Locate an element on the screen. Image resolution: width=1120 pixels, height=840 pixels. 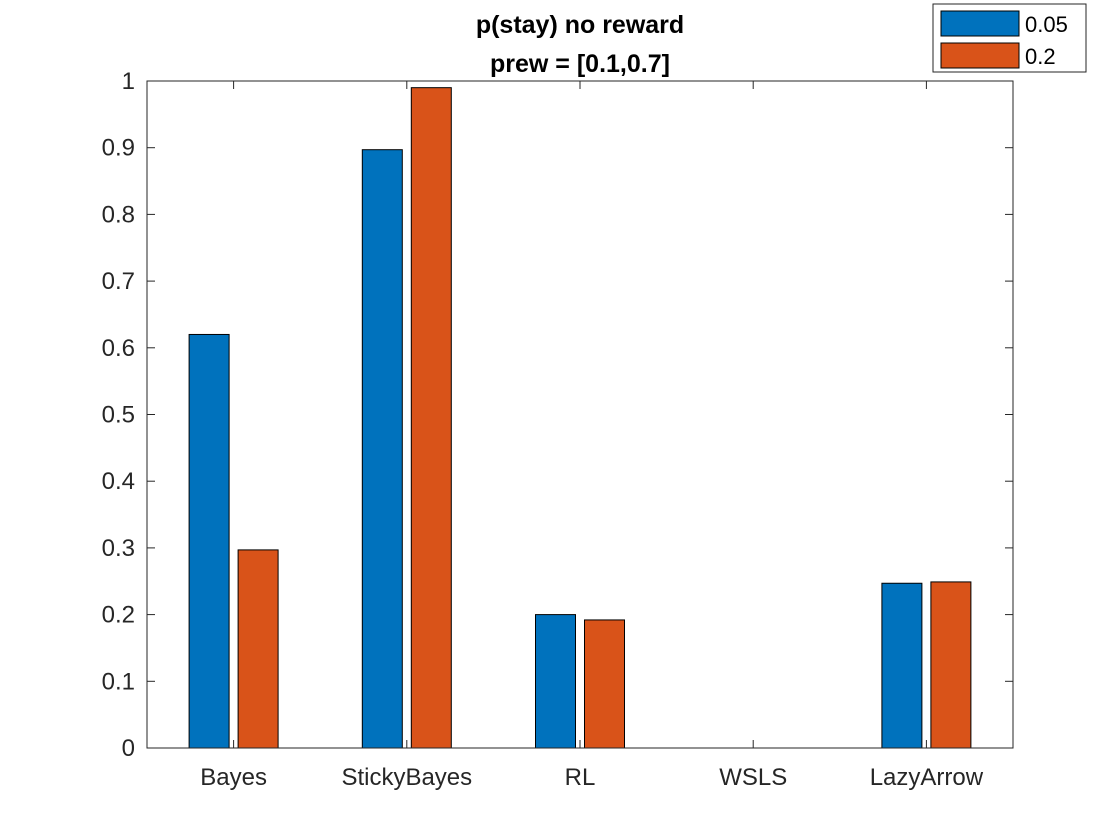
legend: 0.05 0.2 is located at coordinates (1009, 38).